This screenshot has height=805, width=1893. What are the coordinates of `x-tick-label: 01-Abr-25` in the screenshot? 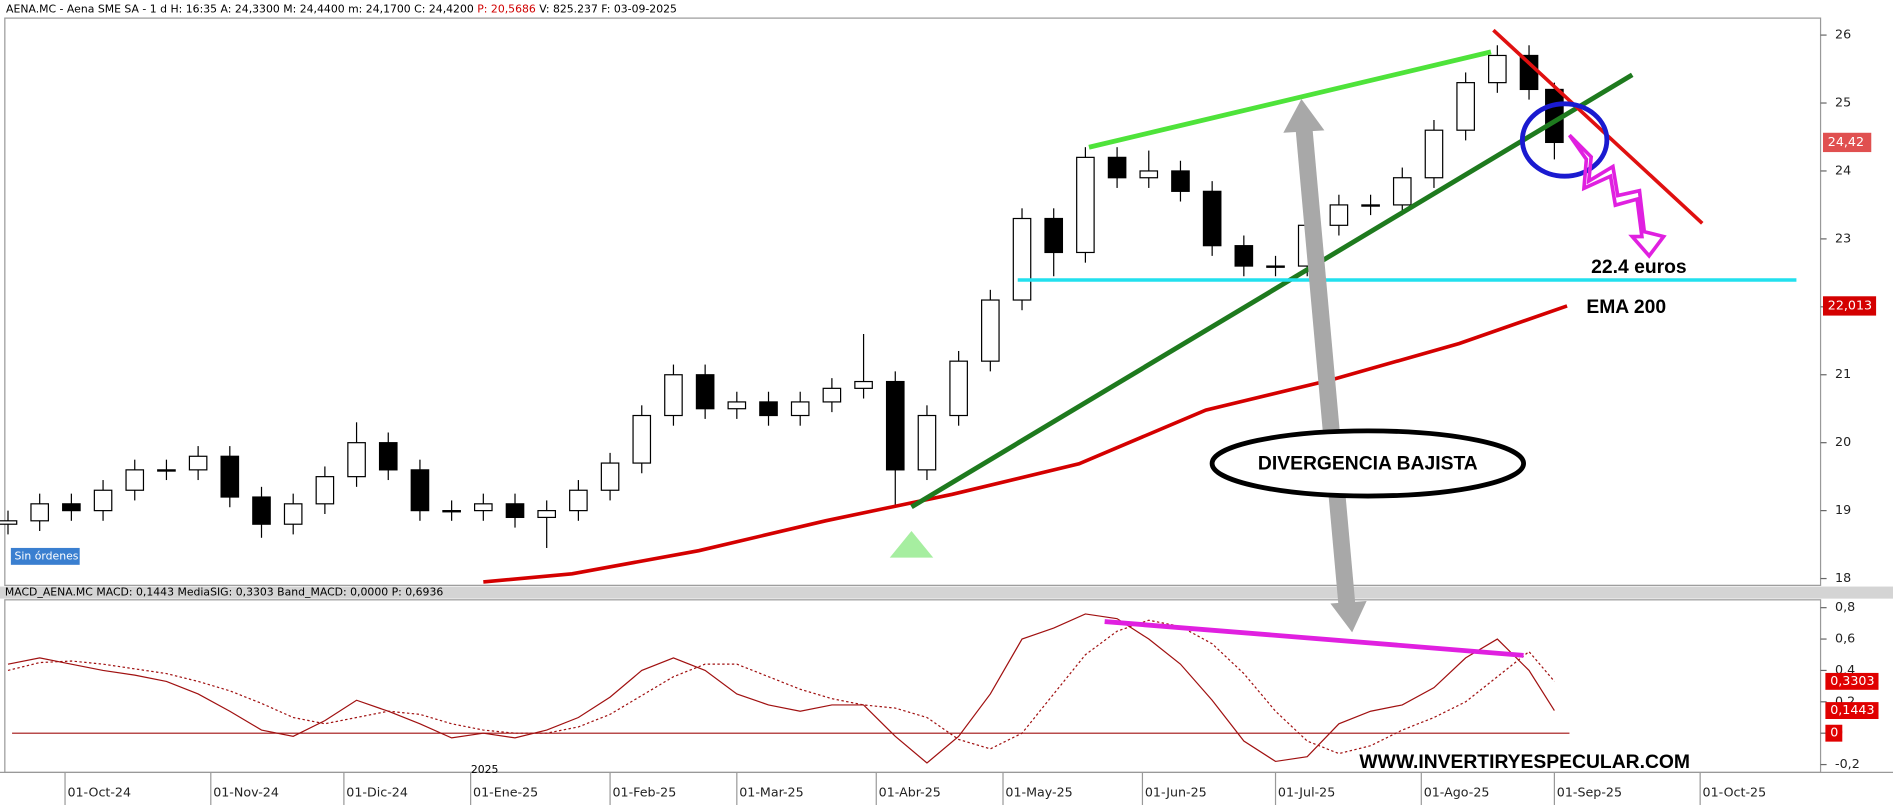 It's located at (910, 791).